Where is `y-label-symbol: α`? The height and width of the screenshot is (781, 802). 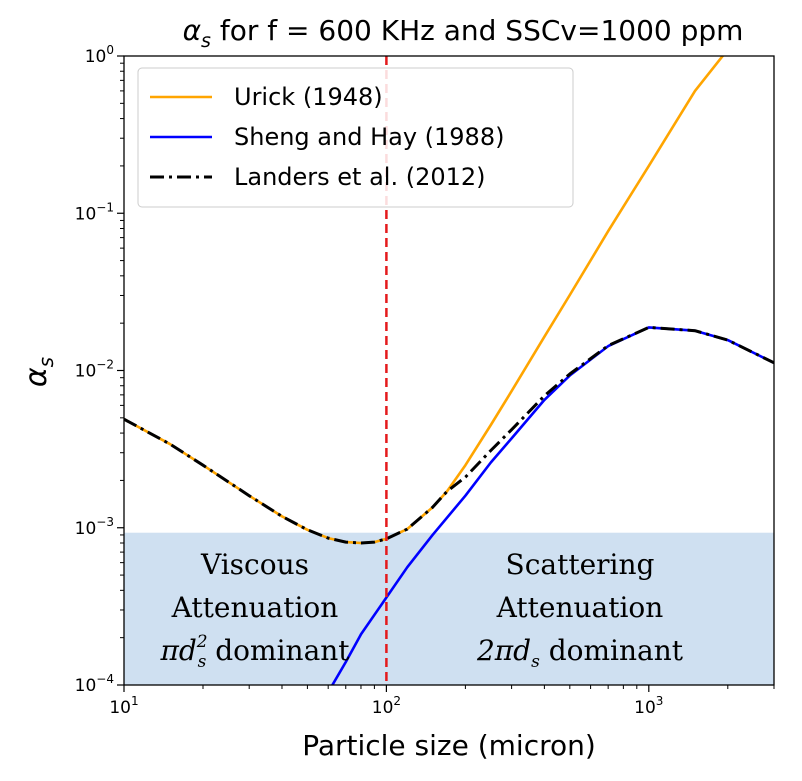
y-label-symbol: α is located at coordinates (36, 377).